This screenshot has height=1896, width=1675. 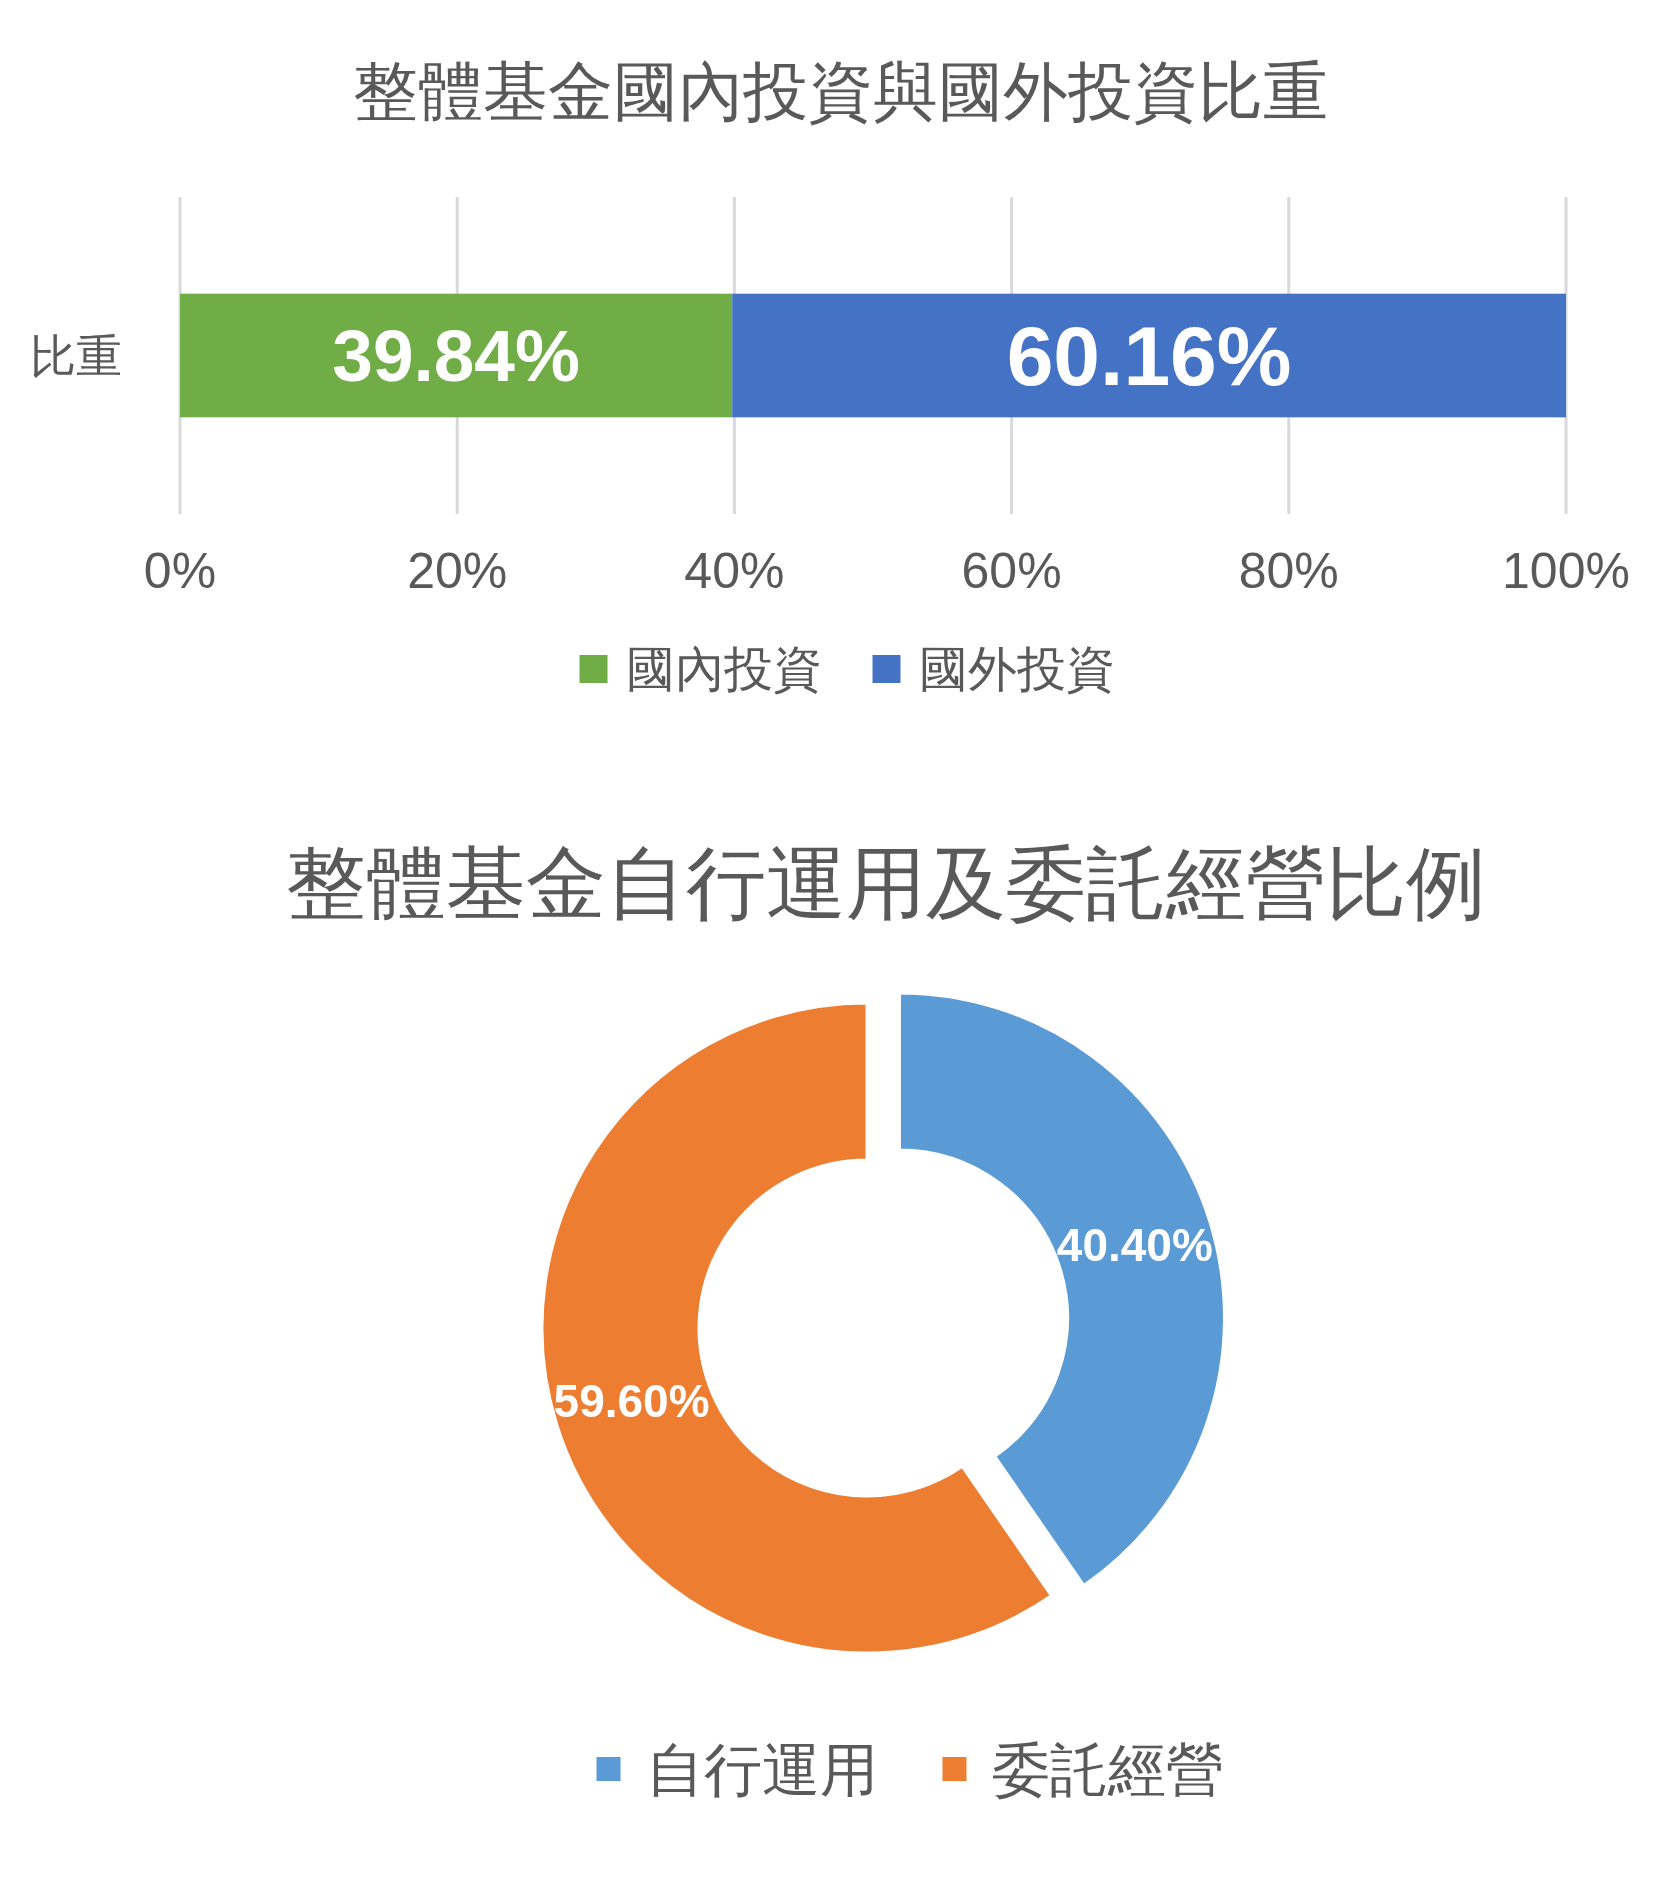 What do you see at coordinates (180, 571) in the screenshot?
I see `x-tick: 0%` at bounding box center [180, 571].